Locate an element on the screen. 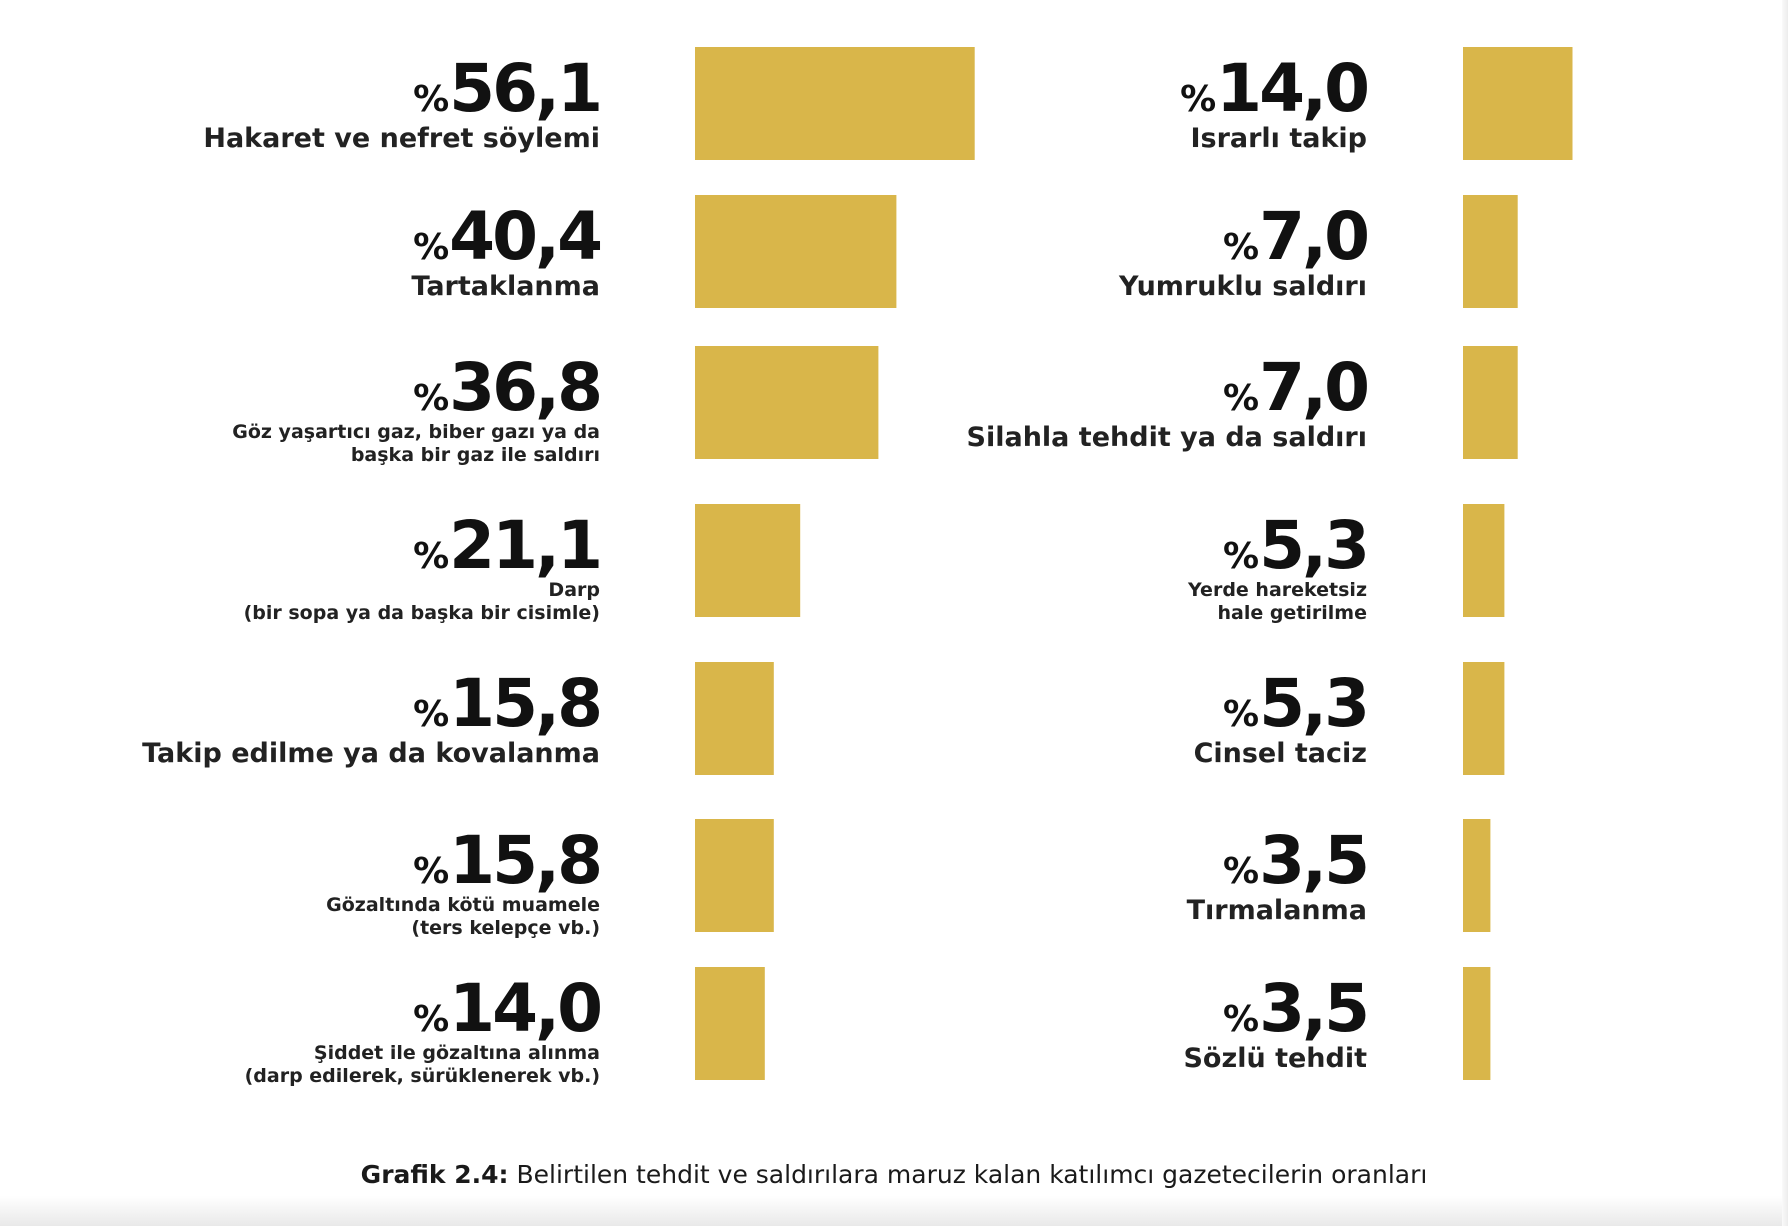  category-label: Takip edilme ya da kovalanma is located at coordinates (371, 753).